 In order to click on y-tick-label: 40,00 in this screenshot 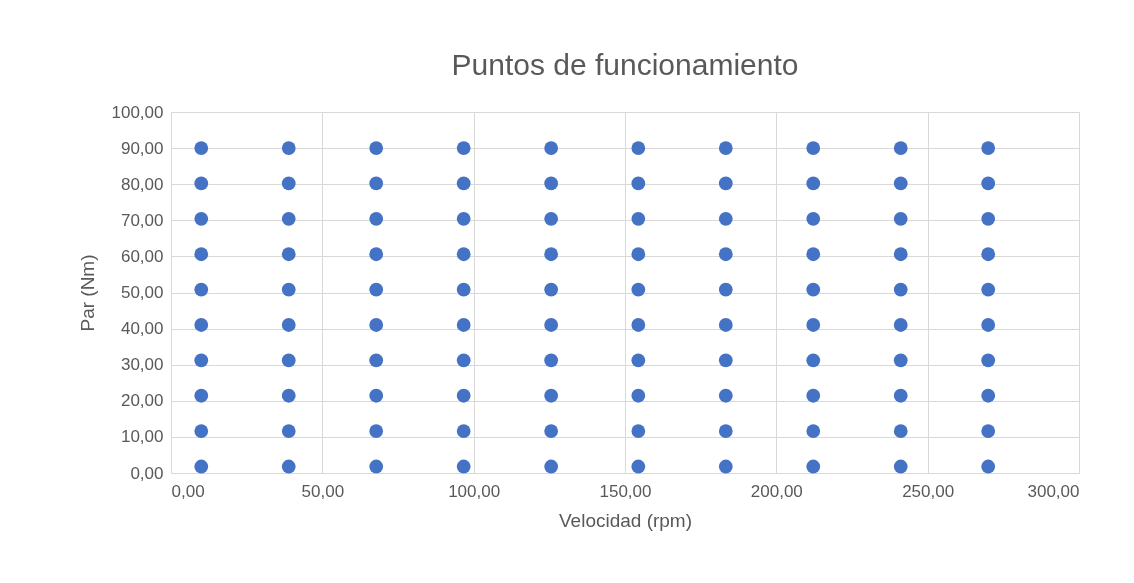, I will do `click(142, 329)`.